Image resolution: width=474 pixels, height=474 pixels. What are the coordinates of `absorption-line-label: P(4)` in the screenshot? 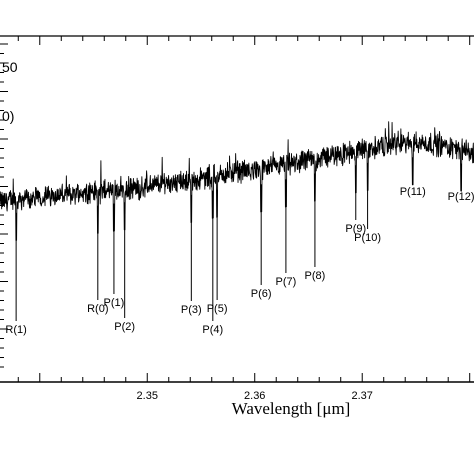 It's located at (212, 330).